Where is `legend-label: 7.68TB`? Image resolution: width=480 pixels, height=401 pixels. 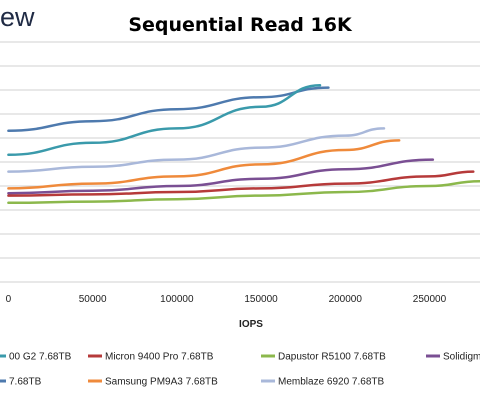 legend-label: 7.68TB is located at coordinates (25, 382).